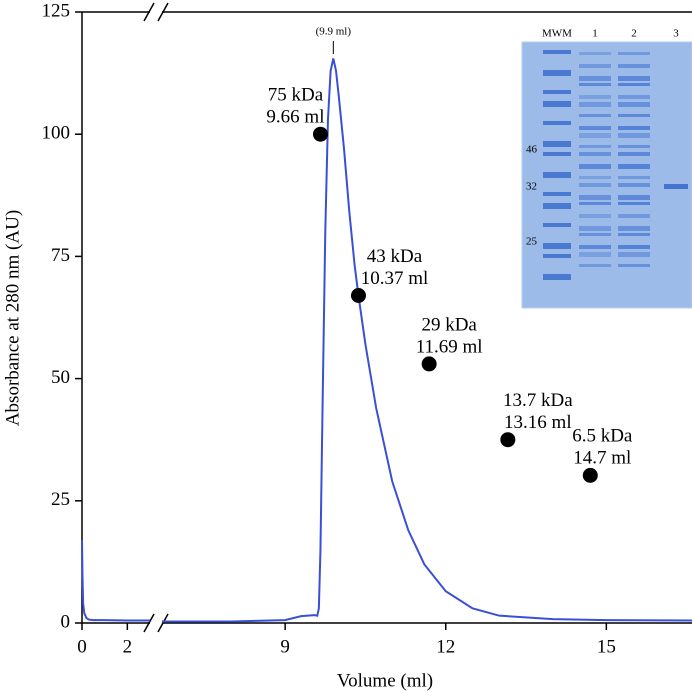 This screenshot has width=692, height=692. I want to click on gel-border, so click(606, 175).